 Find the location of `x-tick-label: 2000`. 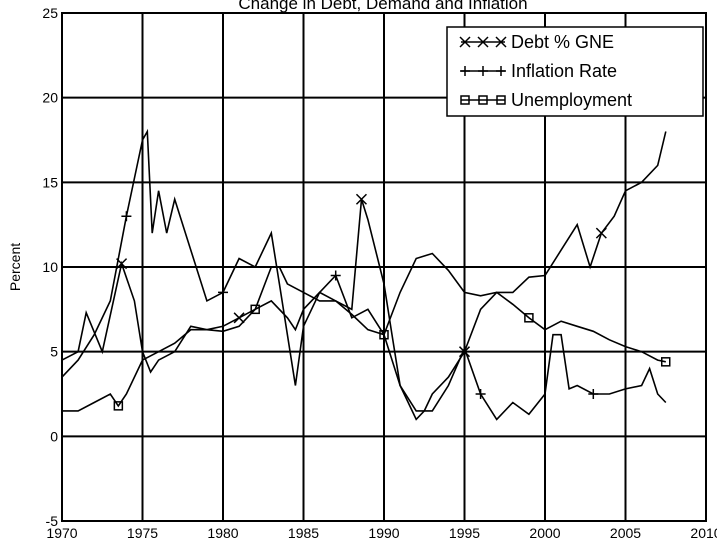

x-tick-label: 2000 is located at coordinates (544, 533).